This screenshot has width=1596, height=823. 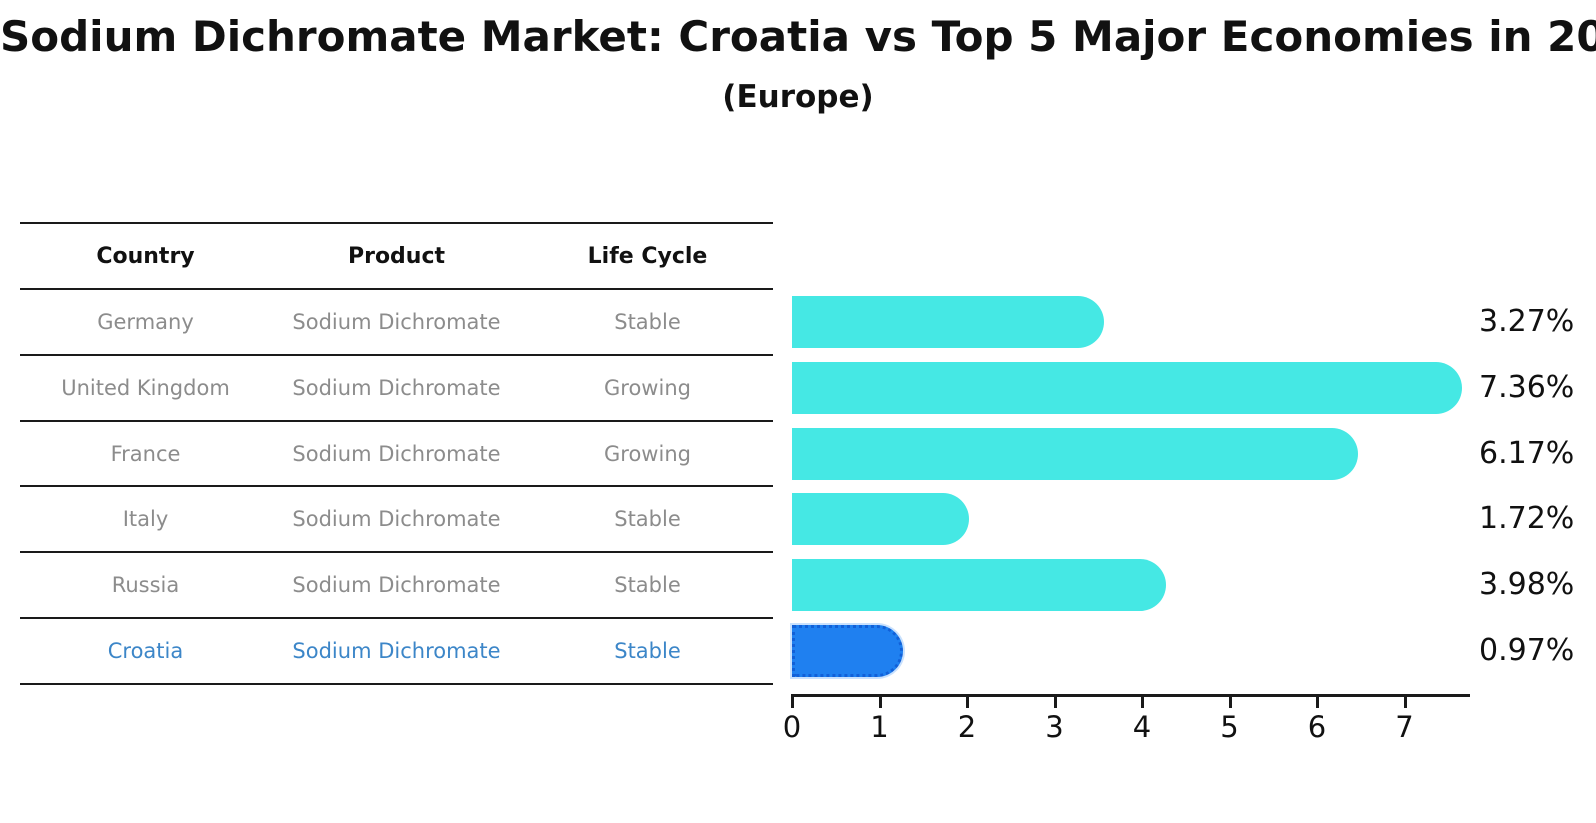 I want to click on x-axis-tick-label: 7, so click(x=1404, y=727).